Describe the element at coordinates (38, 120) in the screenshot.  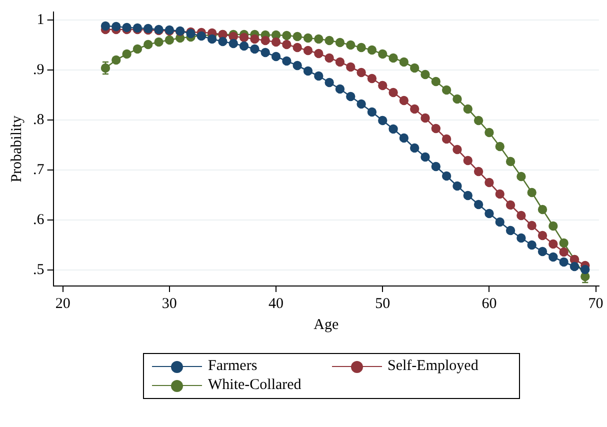
I see `y-tick-label: .8` at that location.